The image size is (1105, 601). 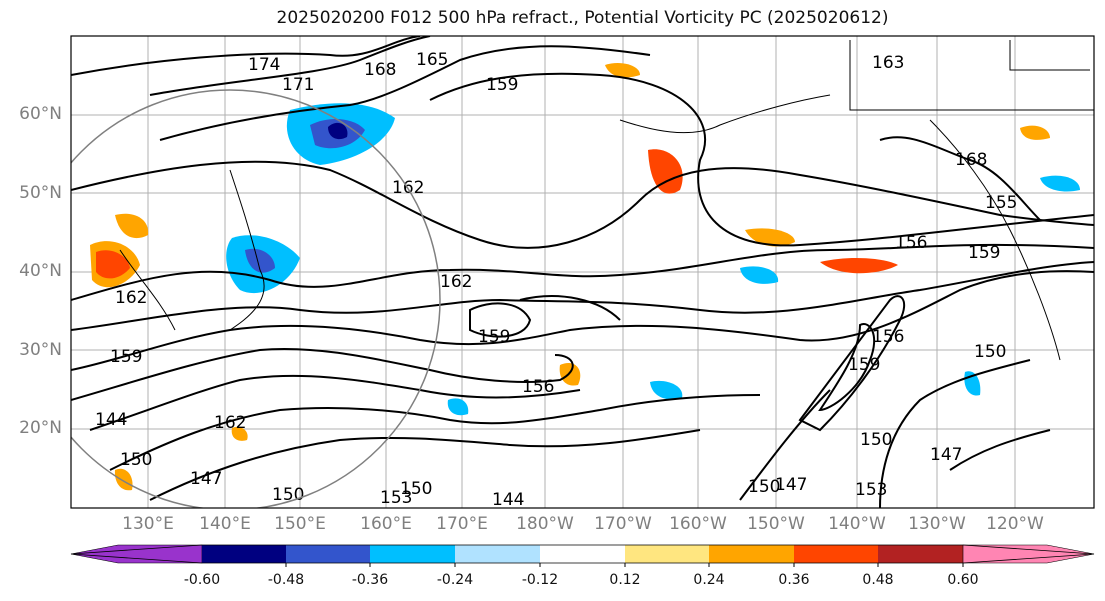 I want to click on colorbar-tick-label: 0.36, so click(x=794, y=580).